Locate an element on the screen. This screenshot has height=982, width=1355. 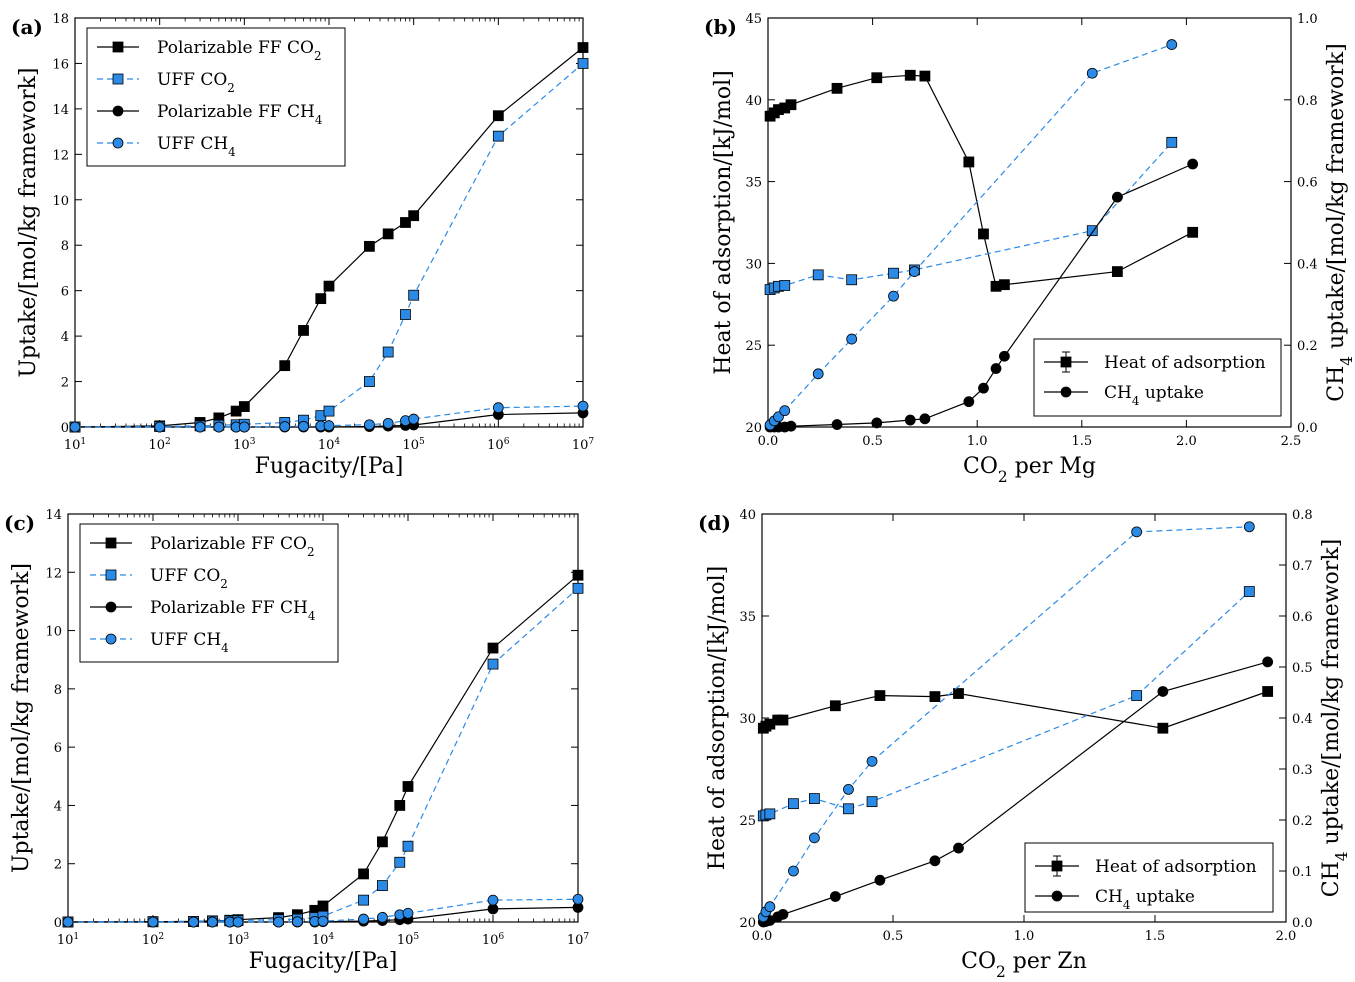
label-part: uptake/[mol/kg framework] is located at coordinates (1331, 695).